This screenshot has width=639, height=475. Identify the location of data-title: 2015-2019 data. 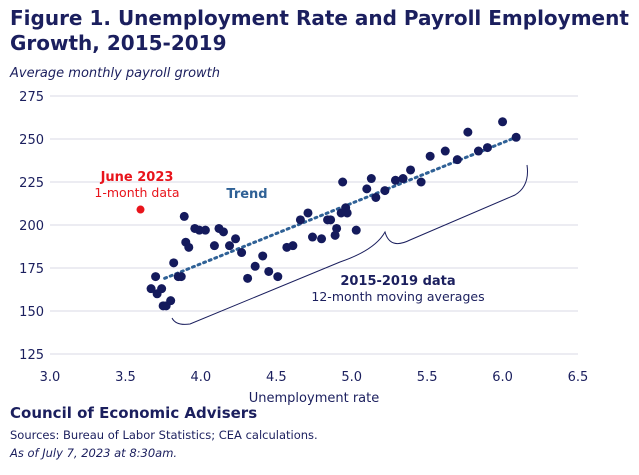
(397, 281).